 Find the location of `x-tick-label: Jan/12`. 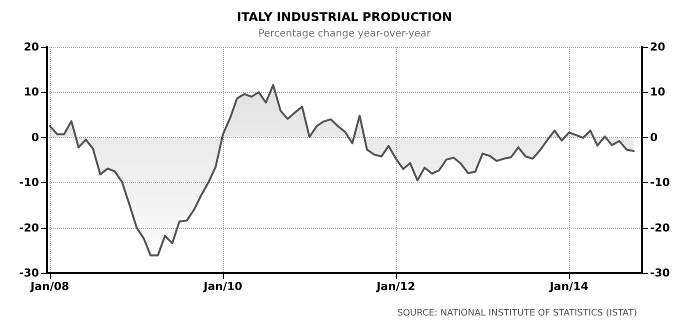

x-tick-label: Jan/12 is located at coordinates (396, 286).